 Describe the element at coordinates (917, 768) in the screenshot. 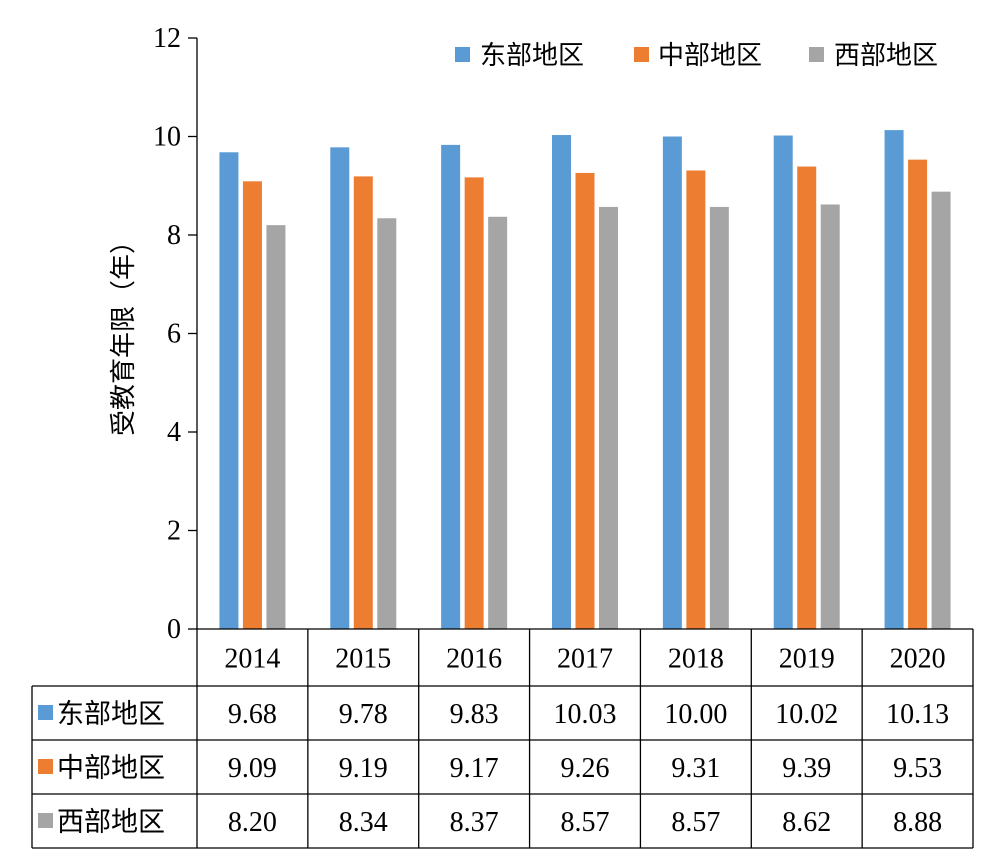

I see `data-label: 9.53` at that location.